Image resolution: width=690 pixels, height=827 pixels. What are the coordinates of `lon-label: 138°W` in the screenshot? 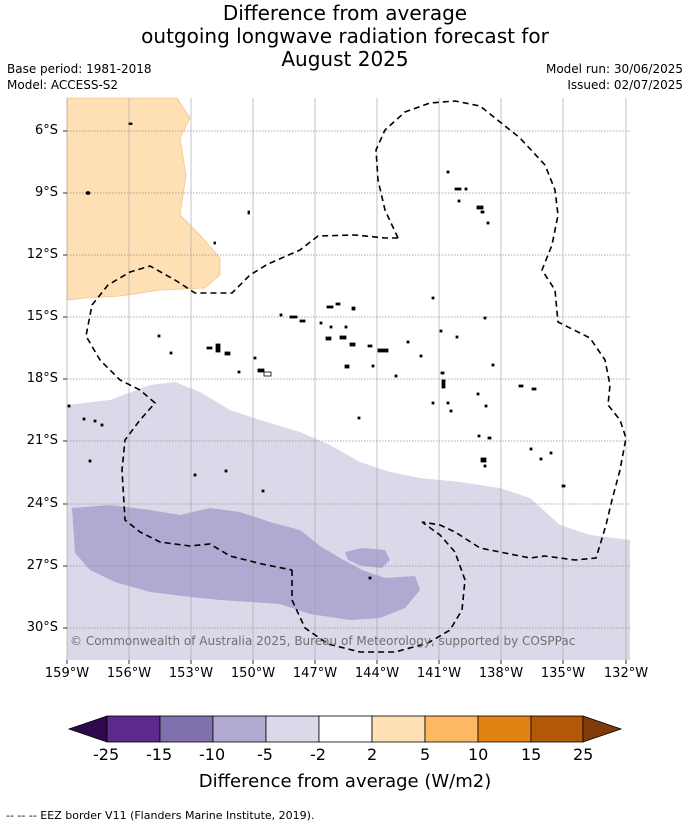 It's located at (501, 673).